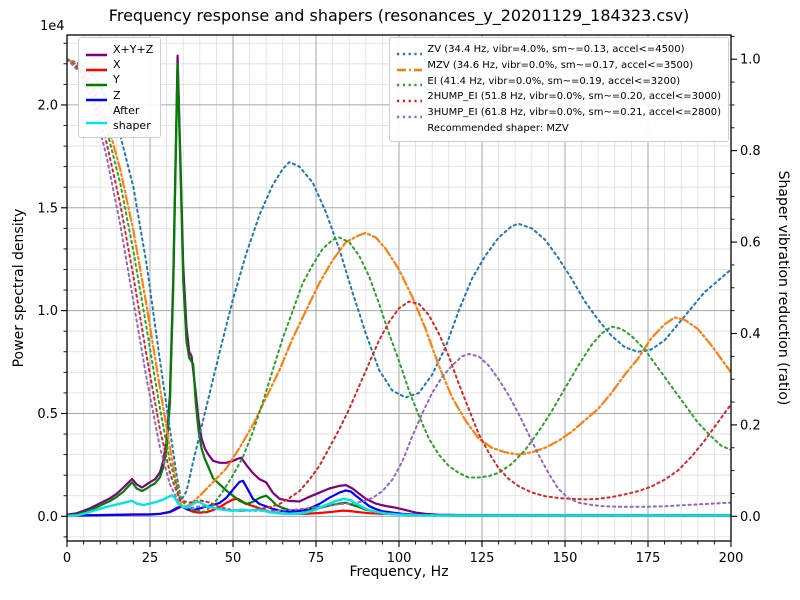  Describe the element at coordinates (96, 82) in the screenshot. I see `y-line-swatch` at that location.